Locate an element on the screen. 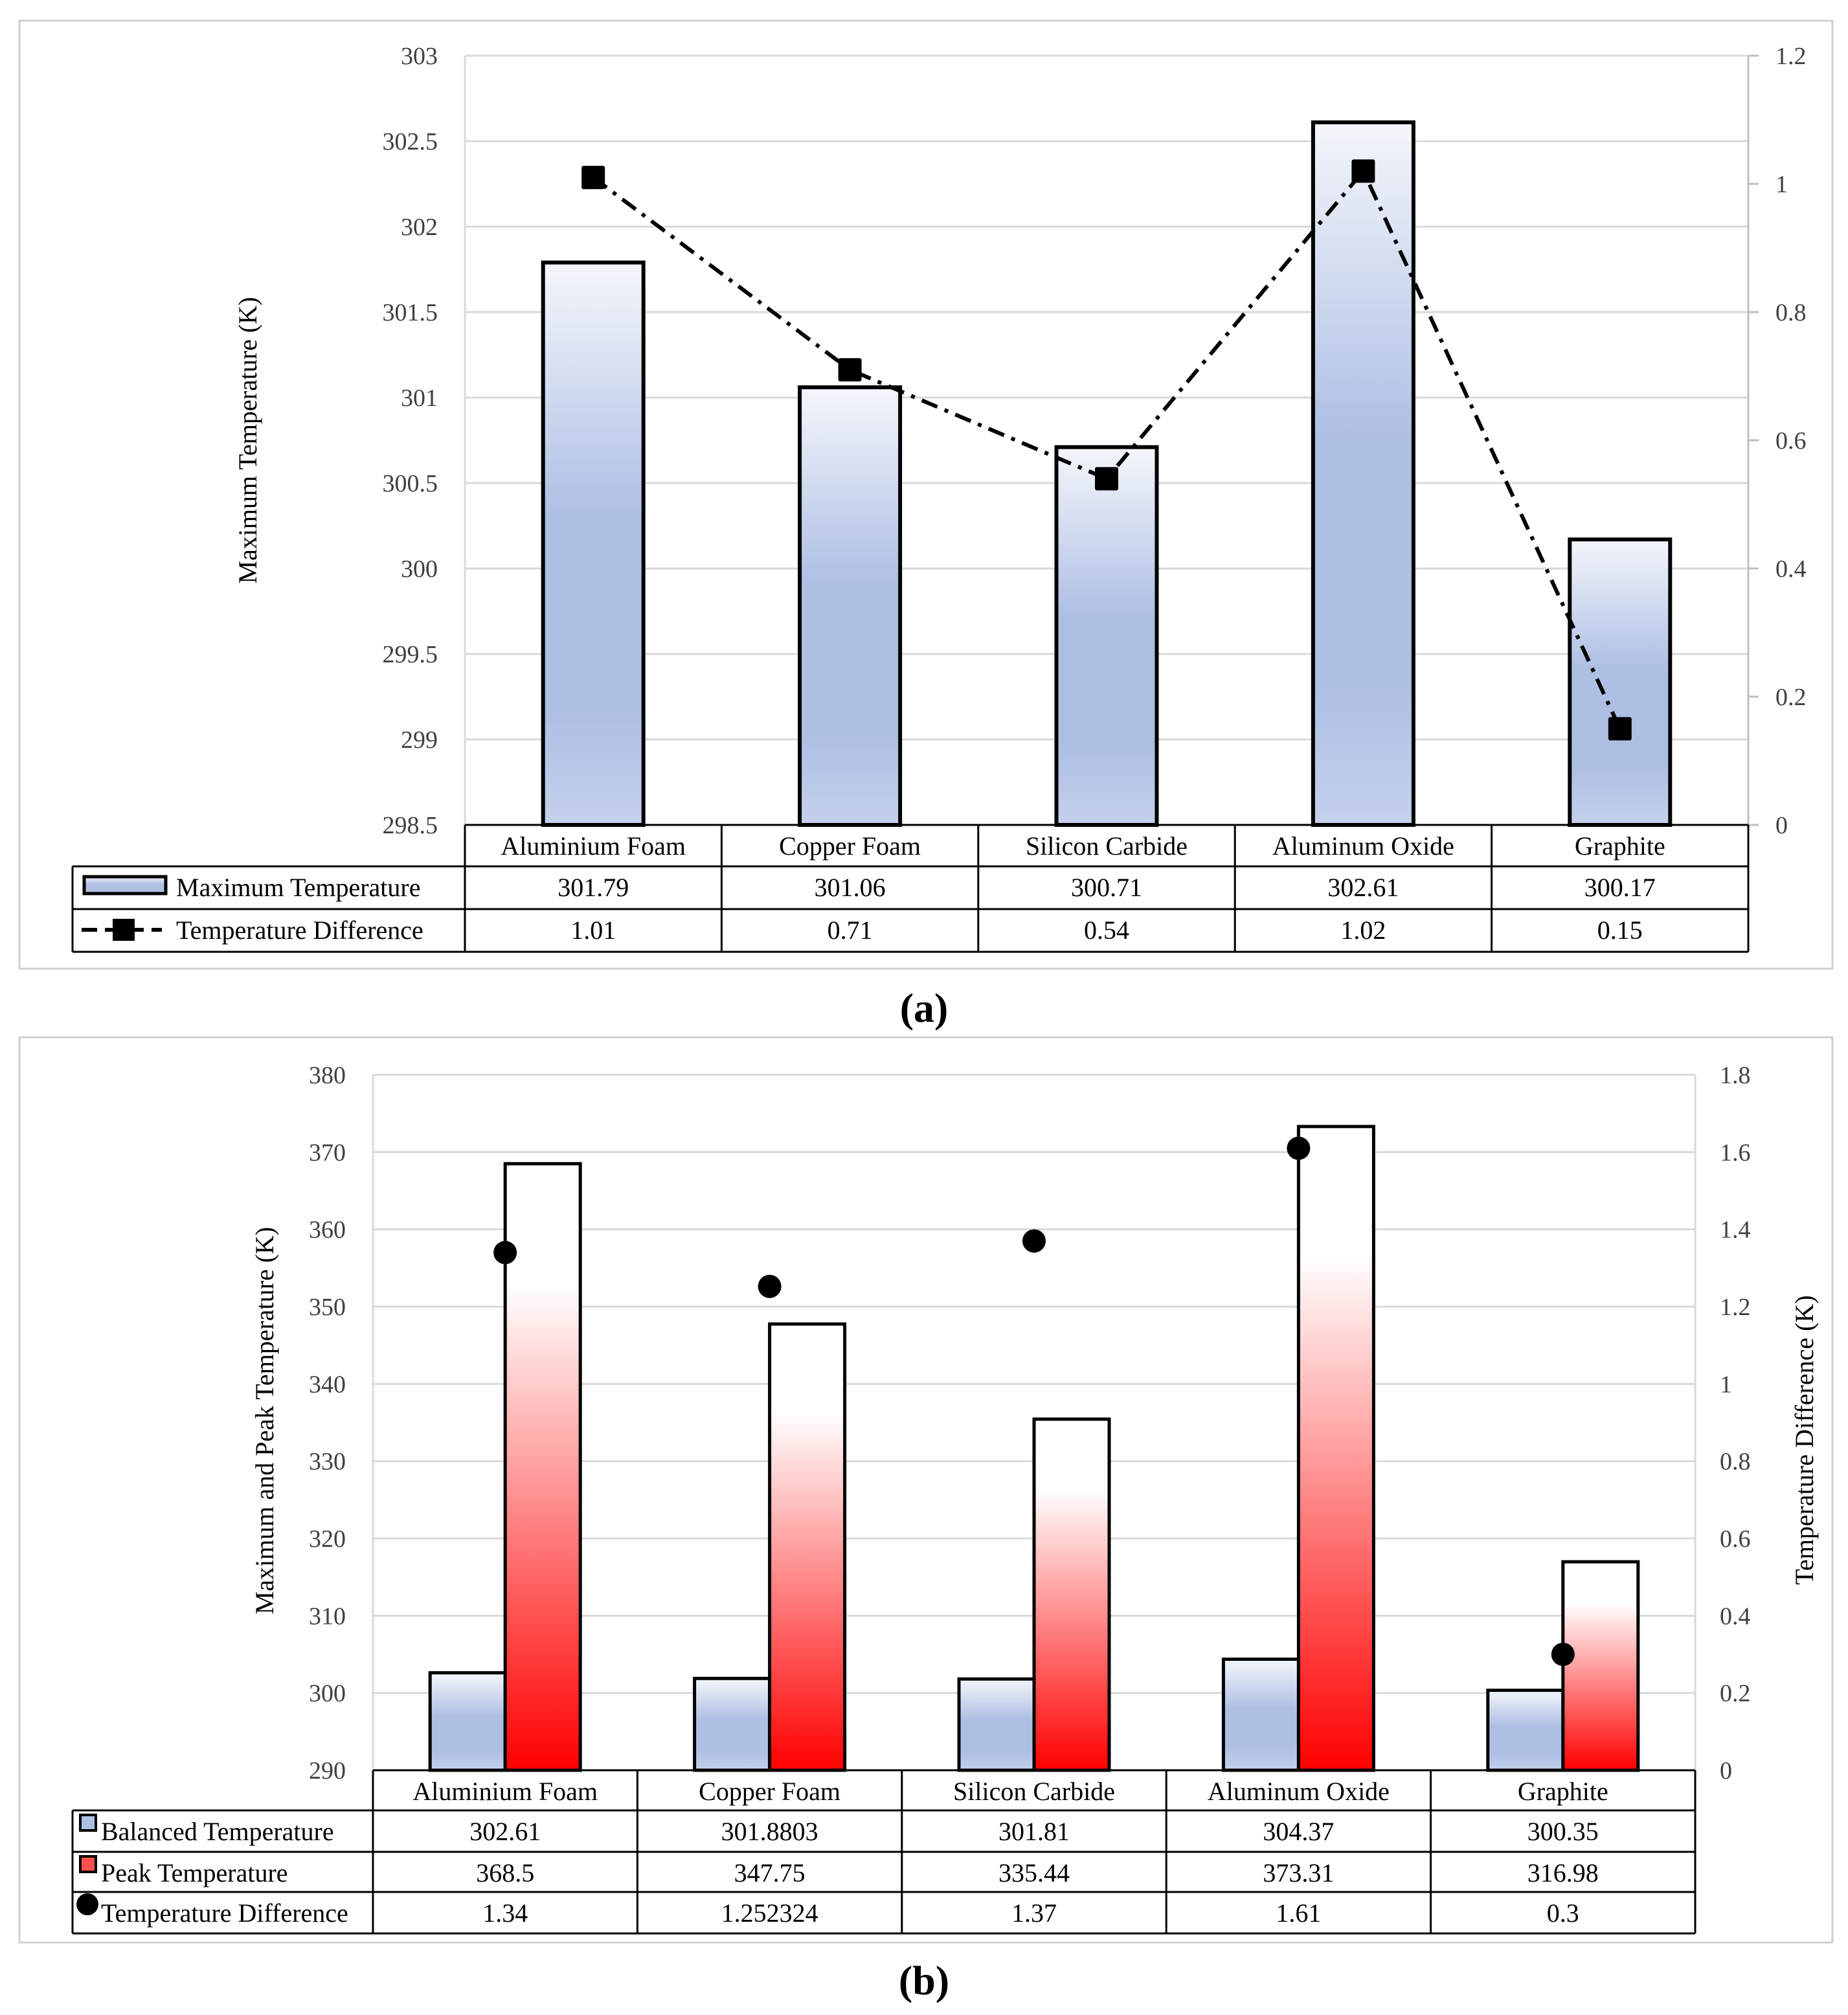 This screenshot has height=2015, width=1848. marker-temp-diff-aluminum-oxide is located at coordinates (1363, 171).